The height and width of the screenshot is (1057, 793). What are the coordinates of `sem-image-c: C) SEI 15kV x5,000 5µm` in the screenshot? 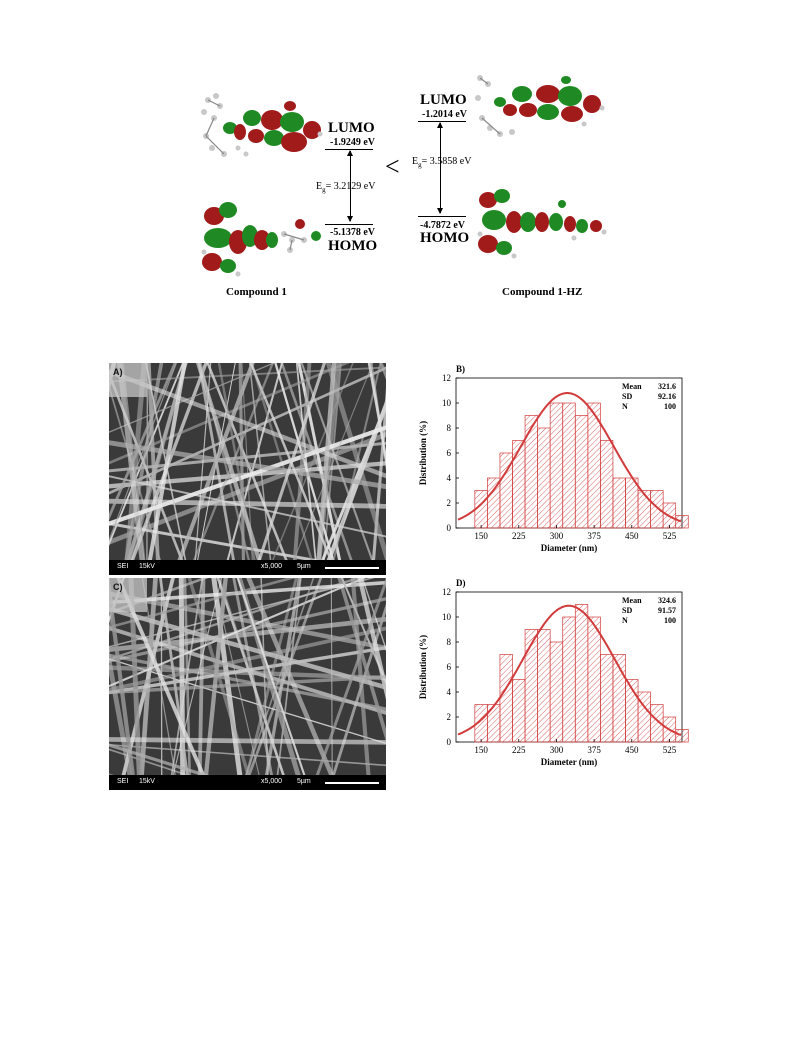 It's located at (247, 684).